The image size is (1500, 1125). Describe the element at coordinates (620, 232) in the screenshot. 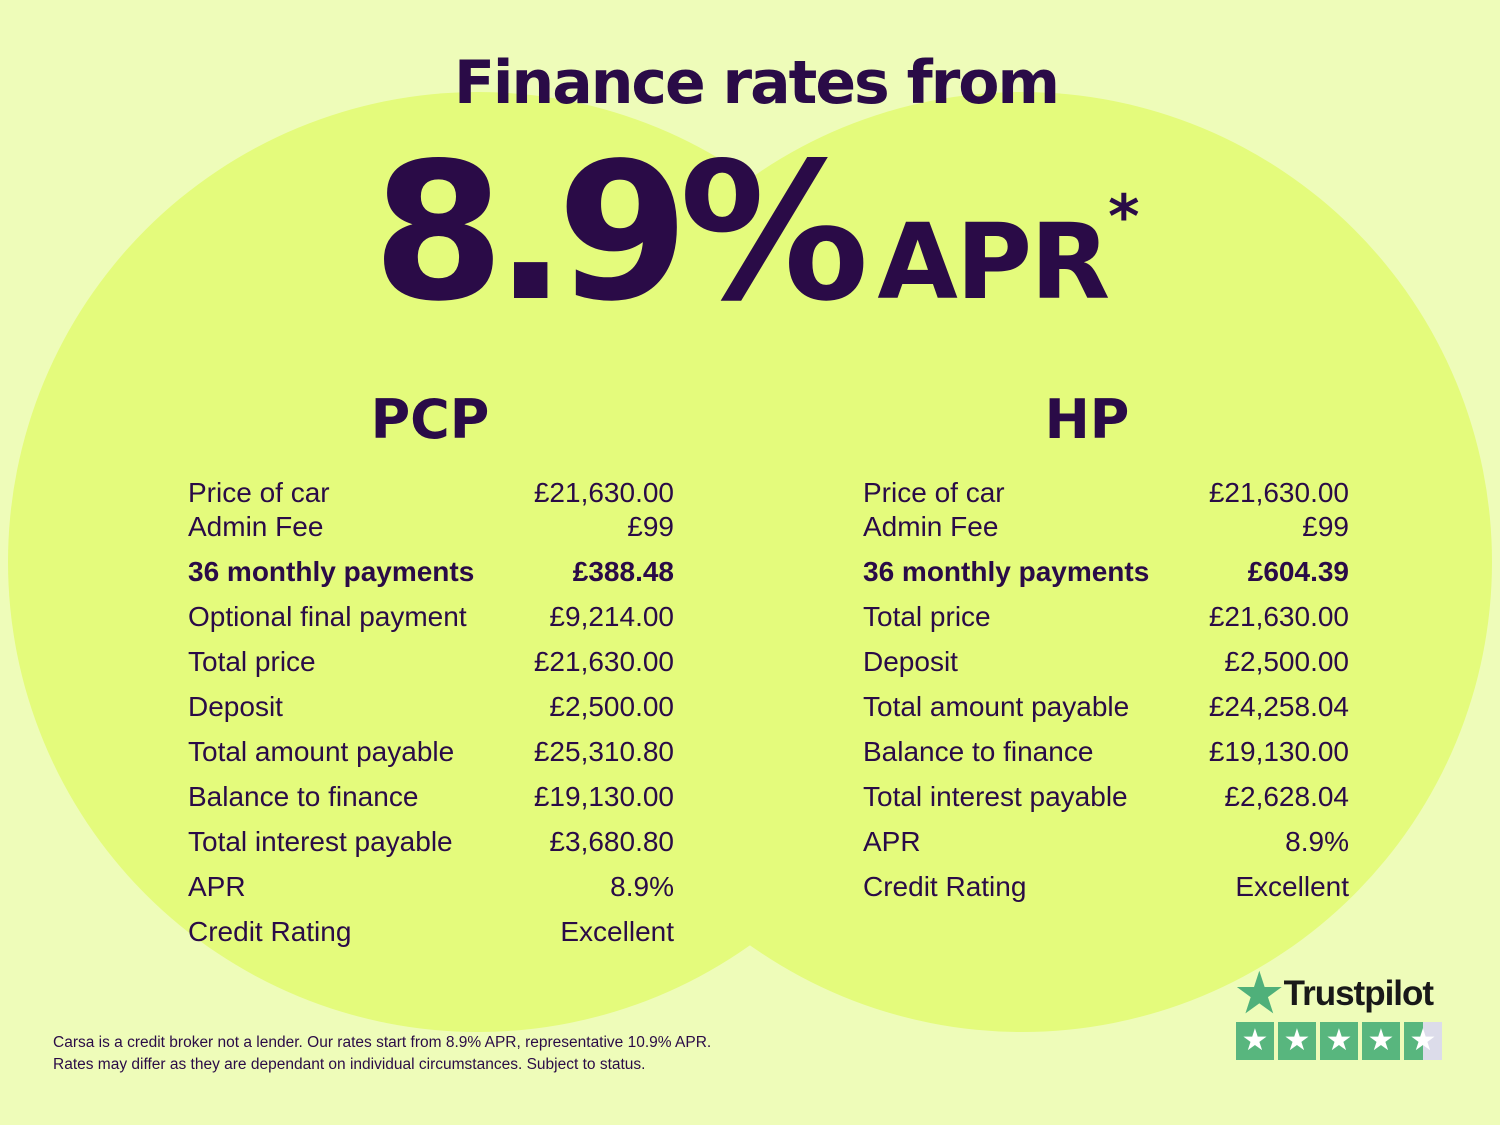

I see `rate-value: 8.9%` at that location.